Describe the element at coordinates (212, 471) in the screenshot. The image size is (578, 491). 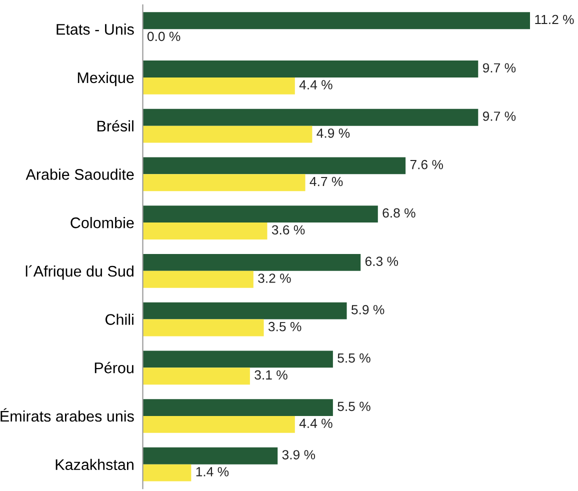
I see `data-label: 1.4 %` at that location.